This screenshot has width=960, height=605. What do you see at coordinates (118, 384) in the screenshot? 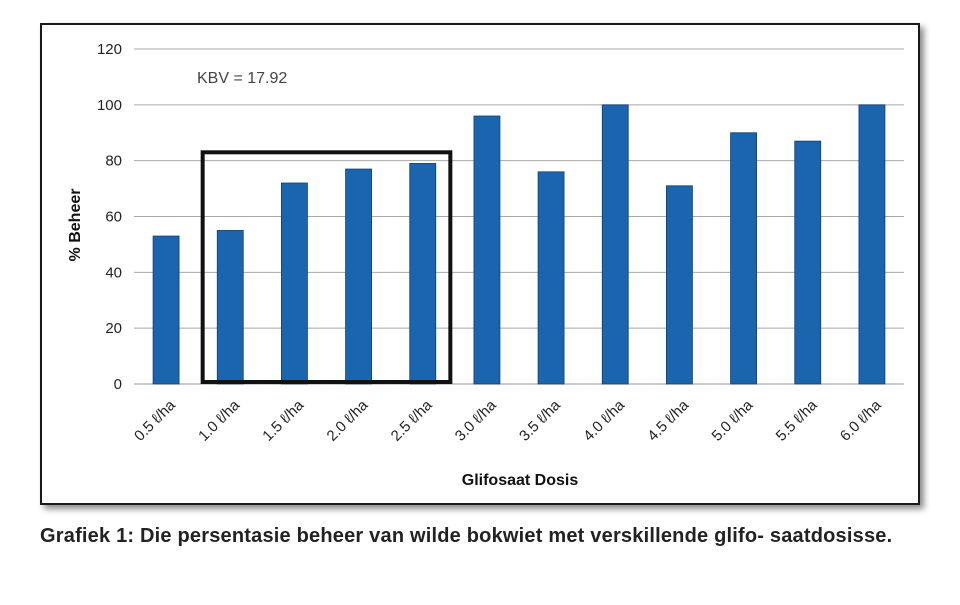
I see `y-tick-label: 0` at bounding box center [118, 384].